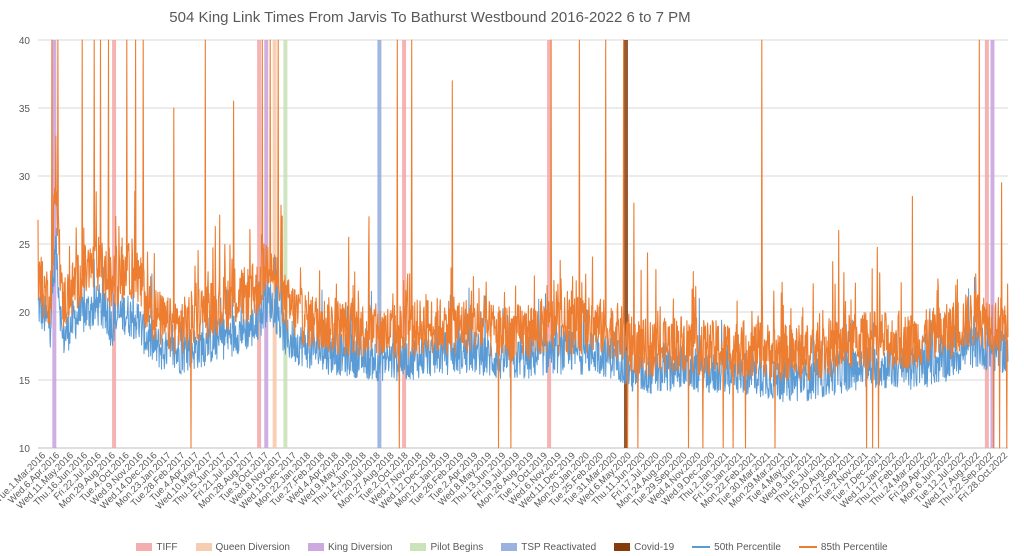 The width and height of the screenshot is (1024, 556). I want to click on legend-label: TIFF, so click(167, 547).